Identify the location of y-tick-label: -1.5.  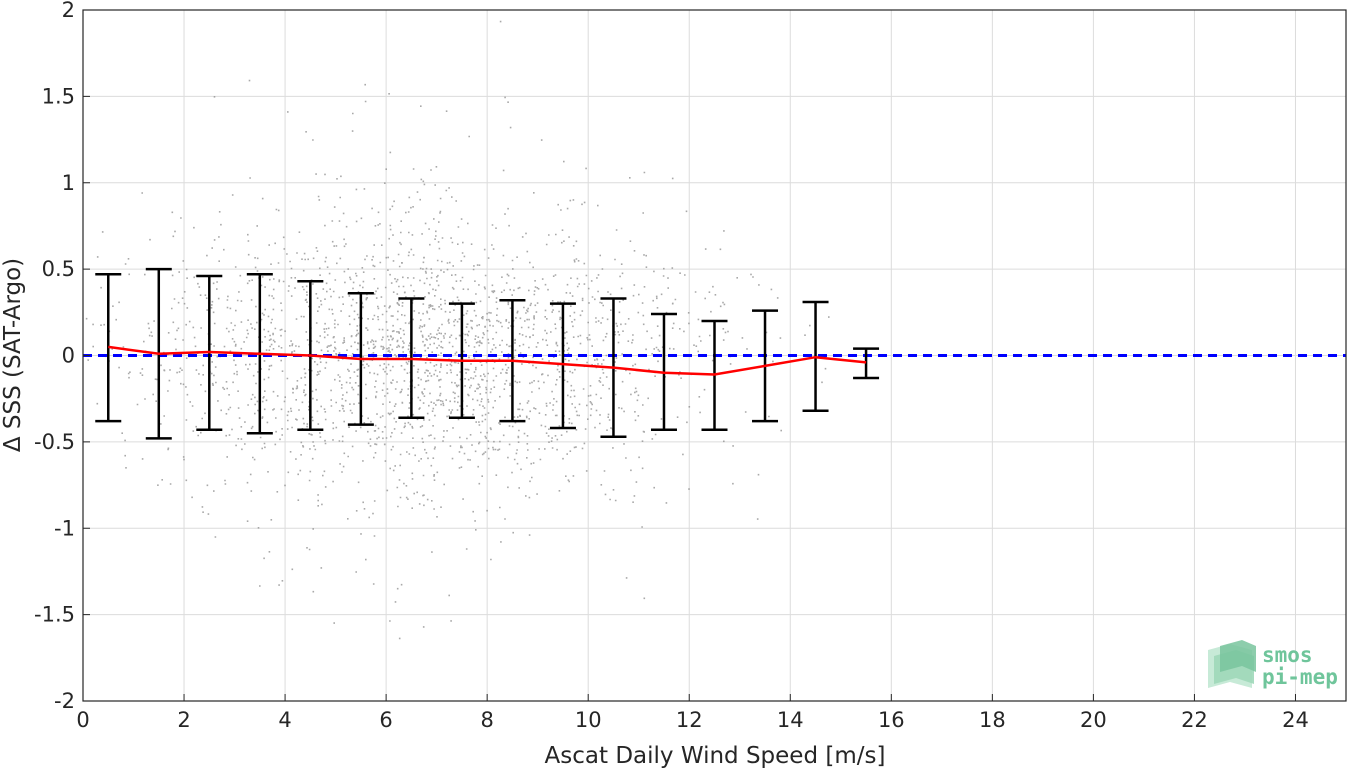
(54, 615).